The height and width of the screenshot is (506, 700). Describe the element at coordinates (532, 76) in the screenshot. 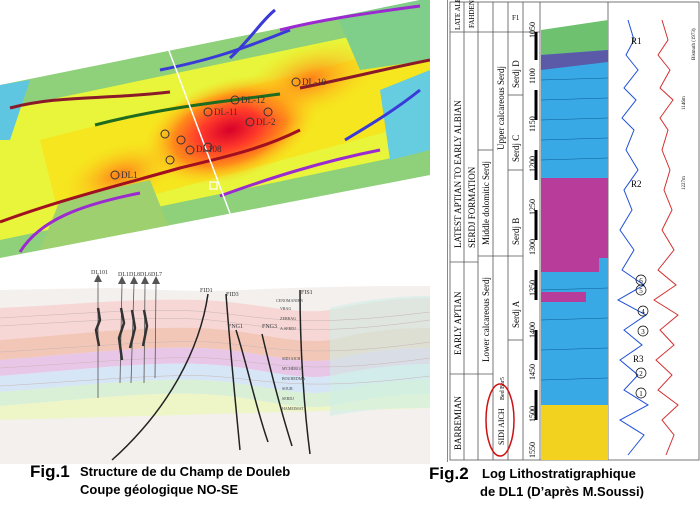

I see `depth-label: 1100` at that location.